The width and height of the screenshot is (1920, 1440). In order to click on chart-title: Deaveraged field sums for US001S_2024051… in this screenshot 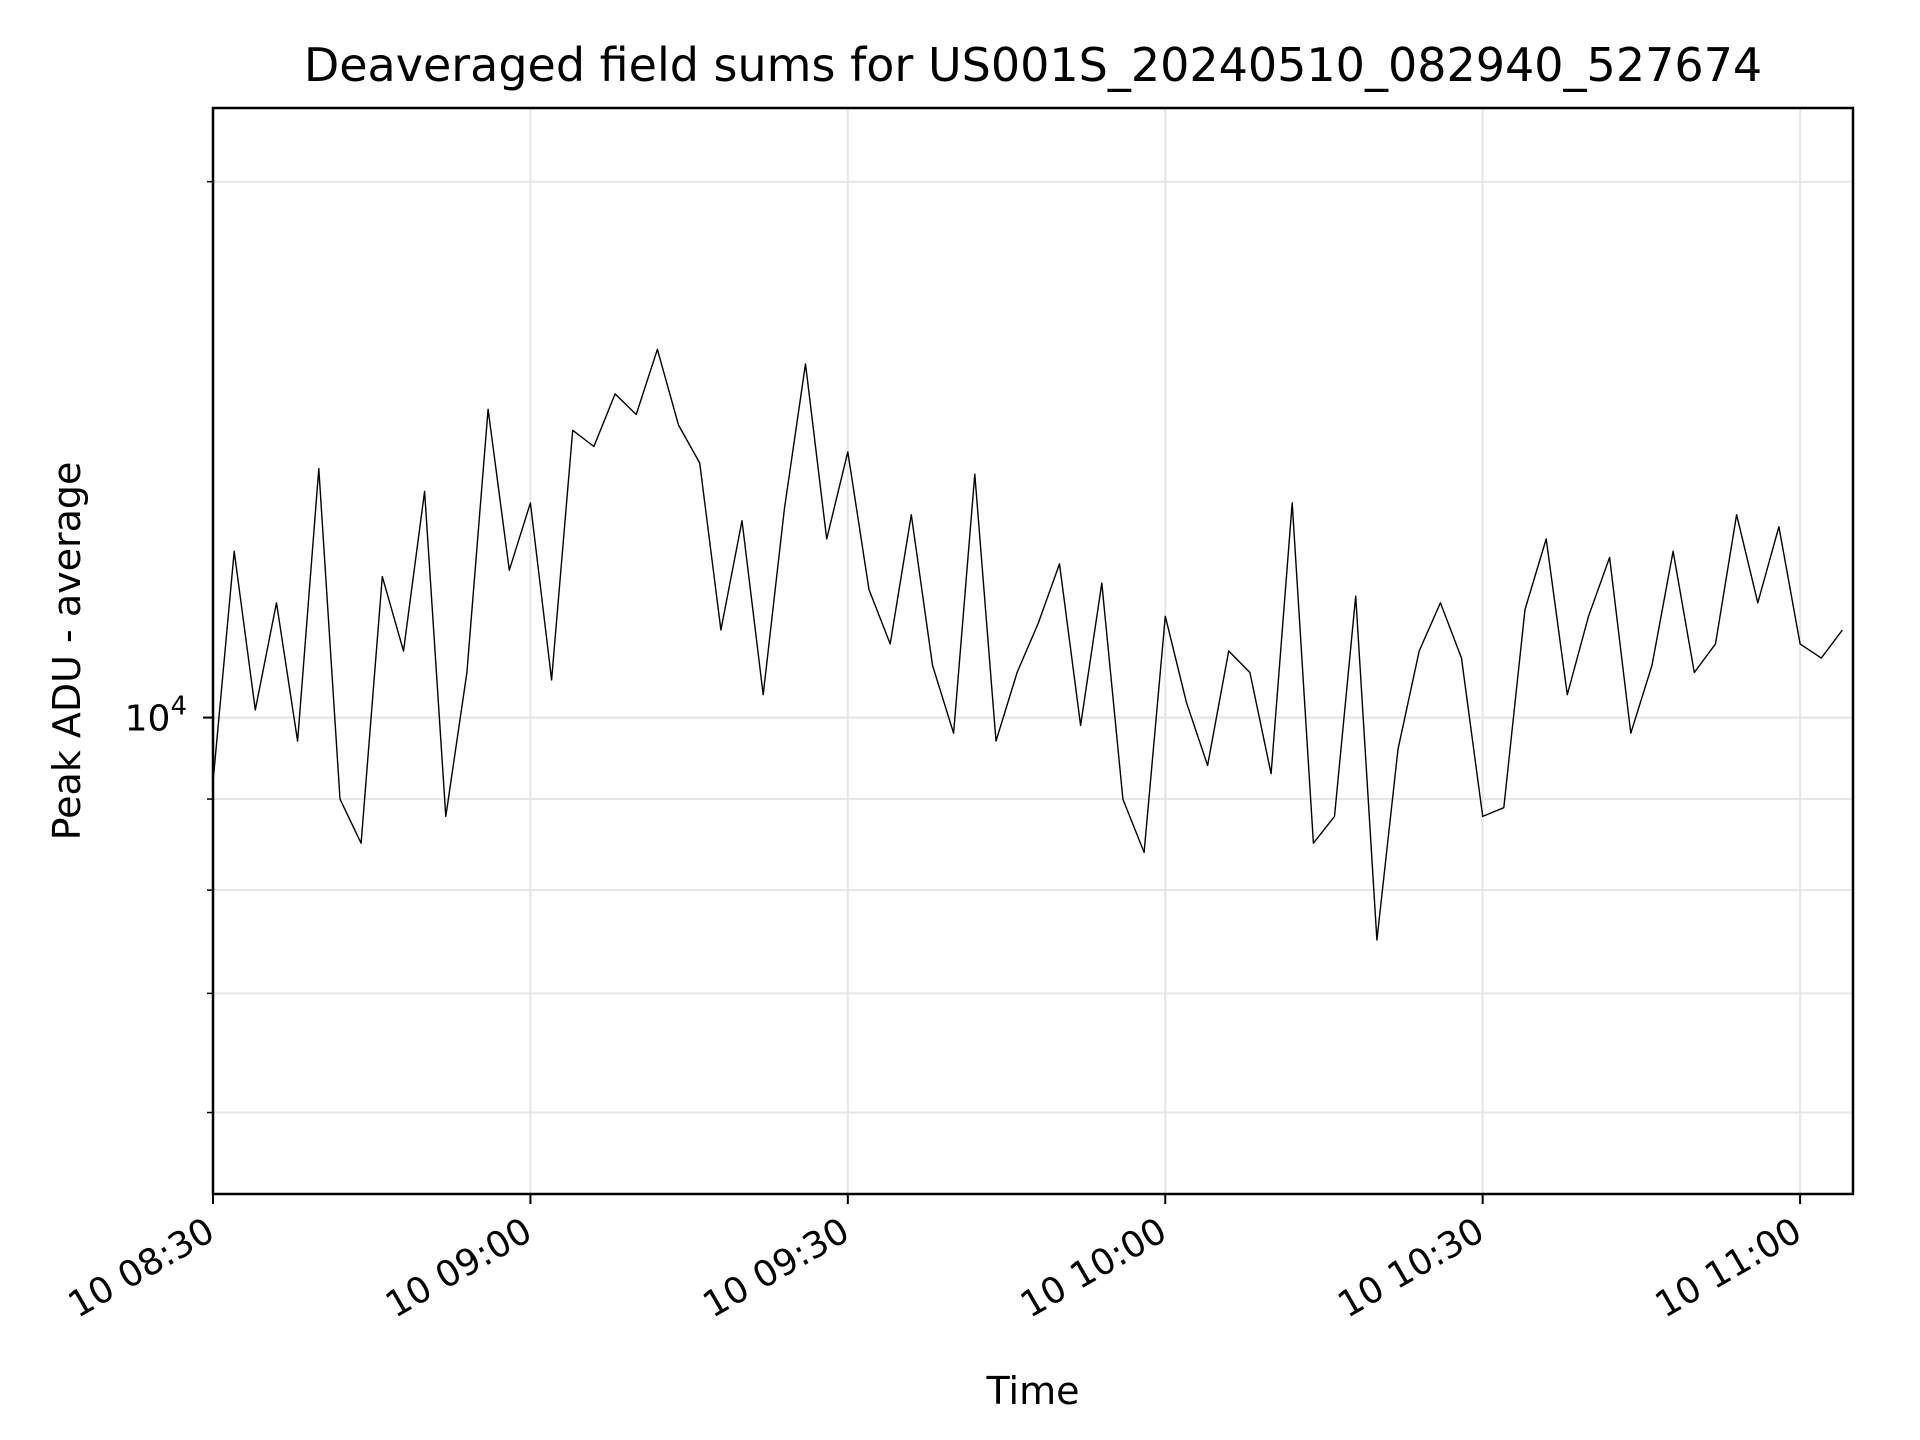, I will do `click(1033, 65)`.